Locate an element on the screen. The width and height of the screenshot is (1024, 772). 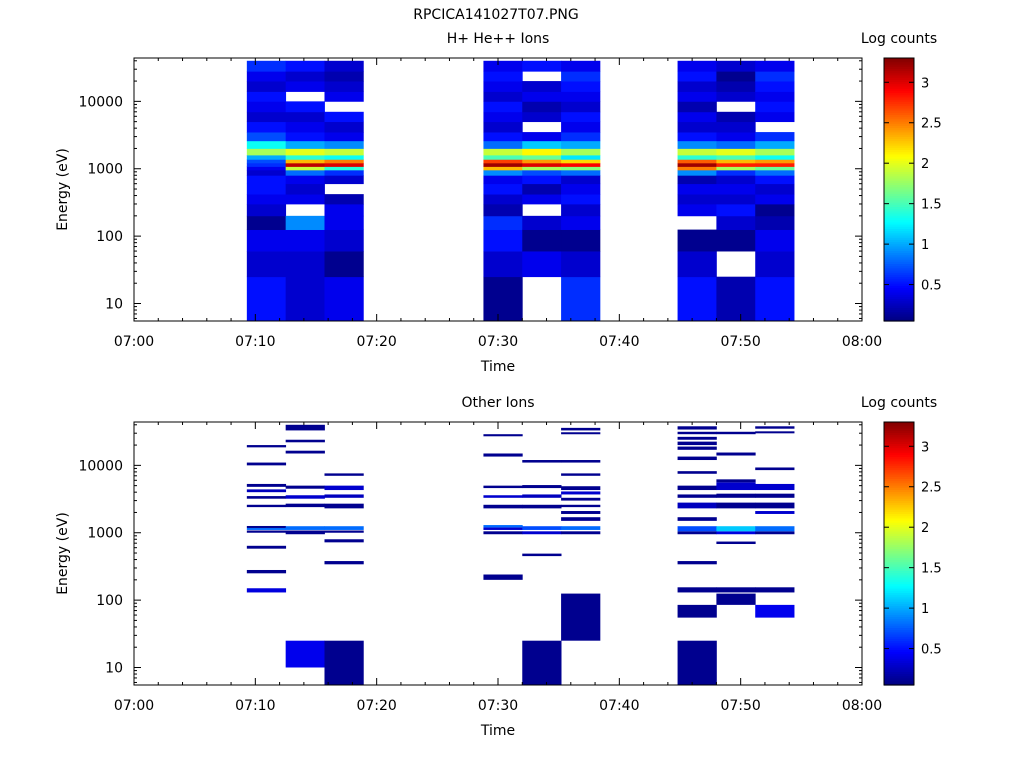
colorbar-tick-label: 1 is located at coordinates (925, 245).